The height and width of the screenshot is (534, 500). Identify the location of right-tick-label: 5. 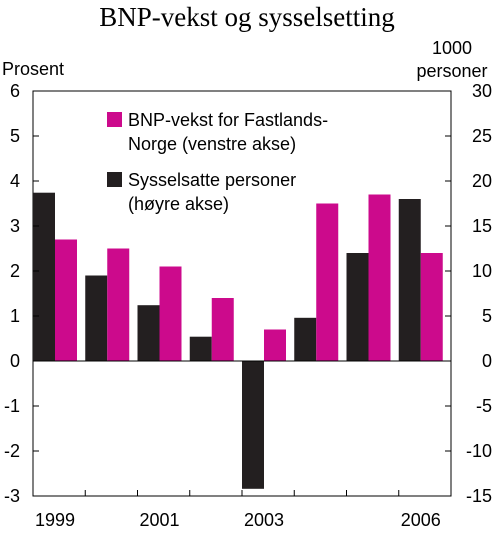
(487, 316).